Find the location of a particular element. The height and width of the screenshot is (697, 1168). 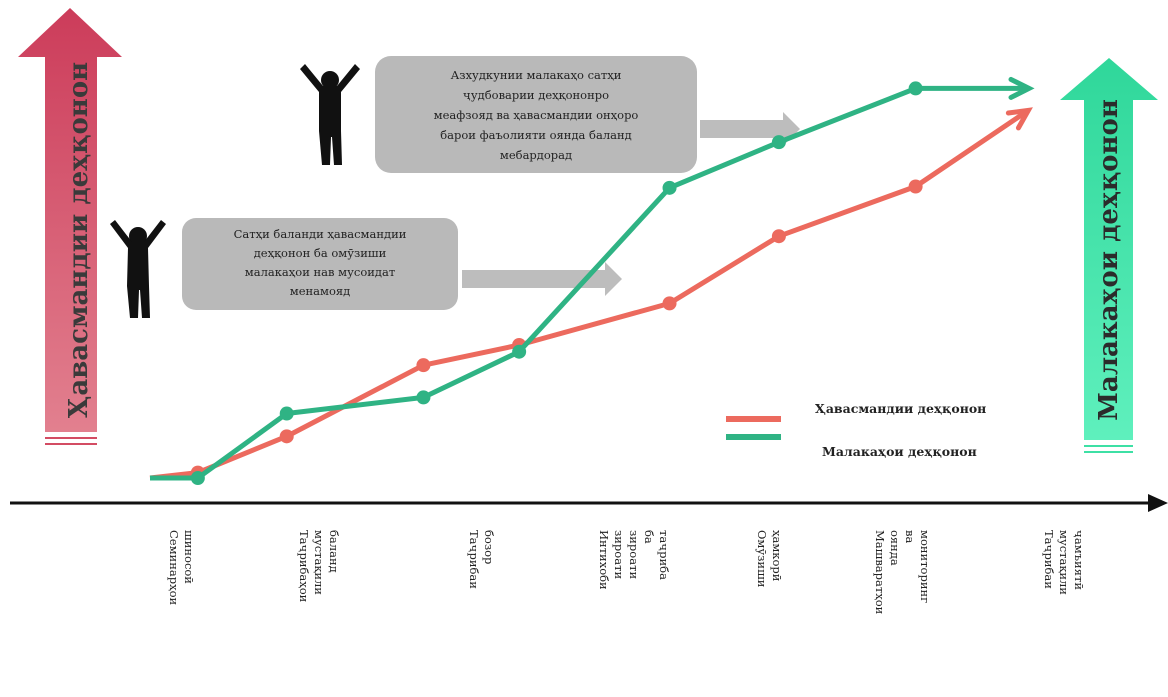

x-tick-label: Семинарҳои шиносоӣ is located at coordinates (181, 568).